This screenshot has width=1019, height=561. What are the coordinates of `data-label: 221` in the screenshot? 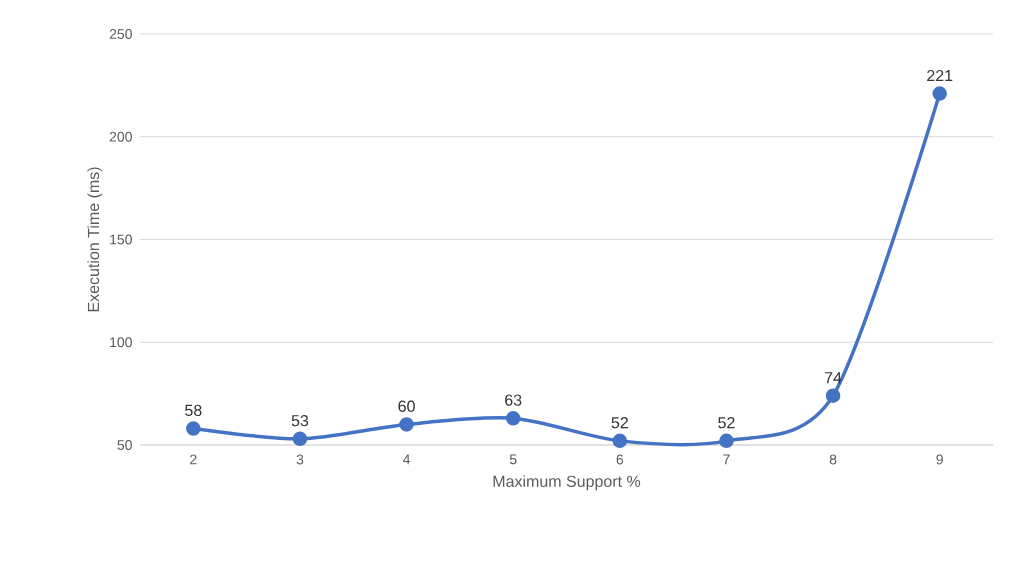 It's located at (940, 75).